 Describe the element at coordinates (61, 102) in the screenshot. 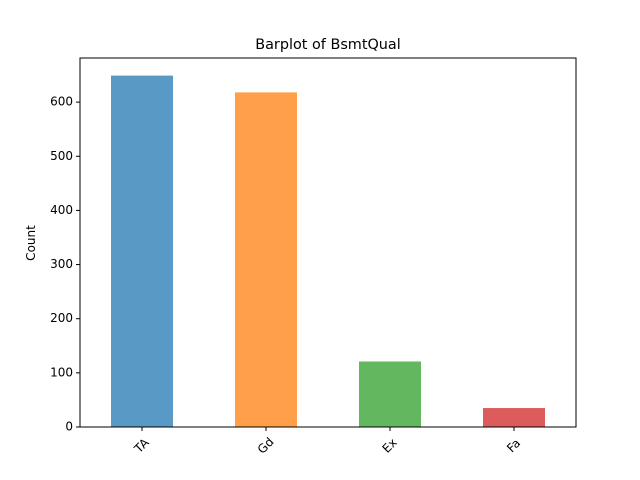

I see `y-tick-label: 600` at that location.